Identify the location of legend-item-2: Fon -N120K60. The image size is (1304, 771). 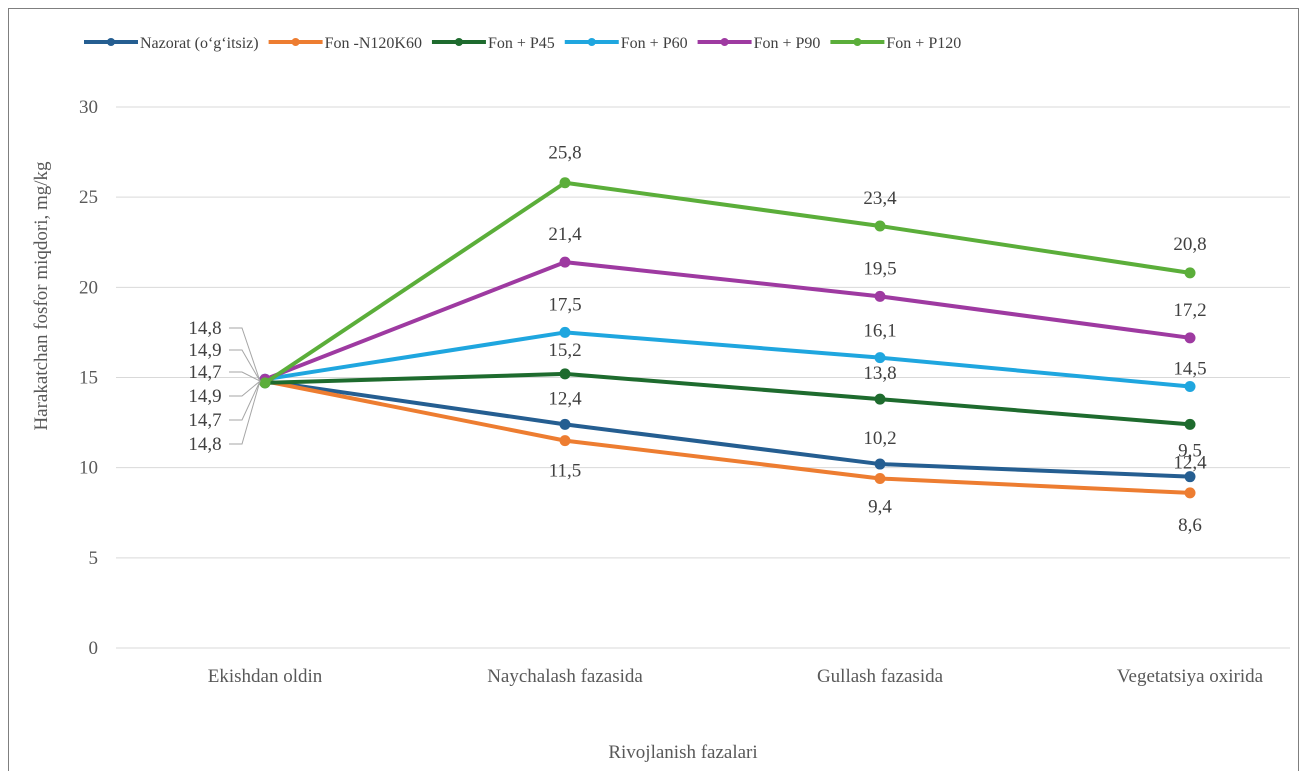
(345, 43).